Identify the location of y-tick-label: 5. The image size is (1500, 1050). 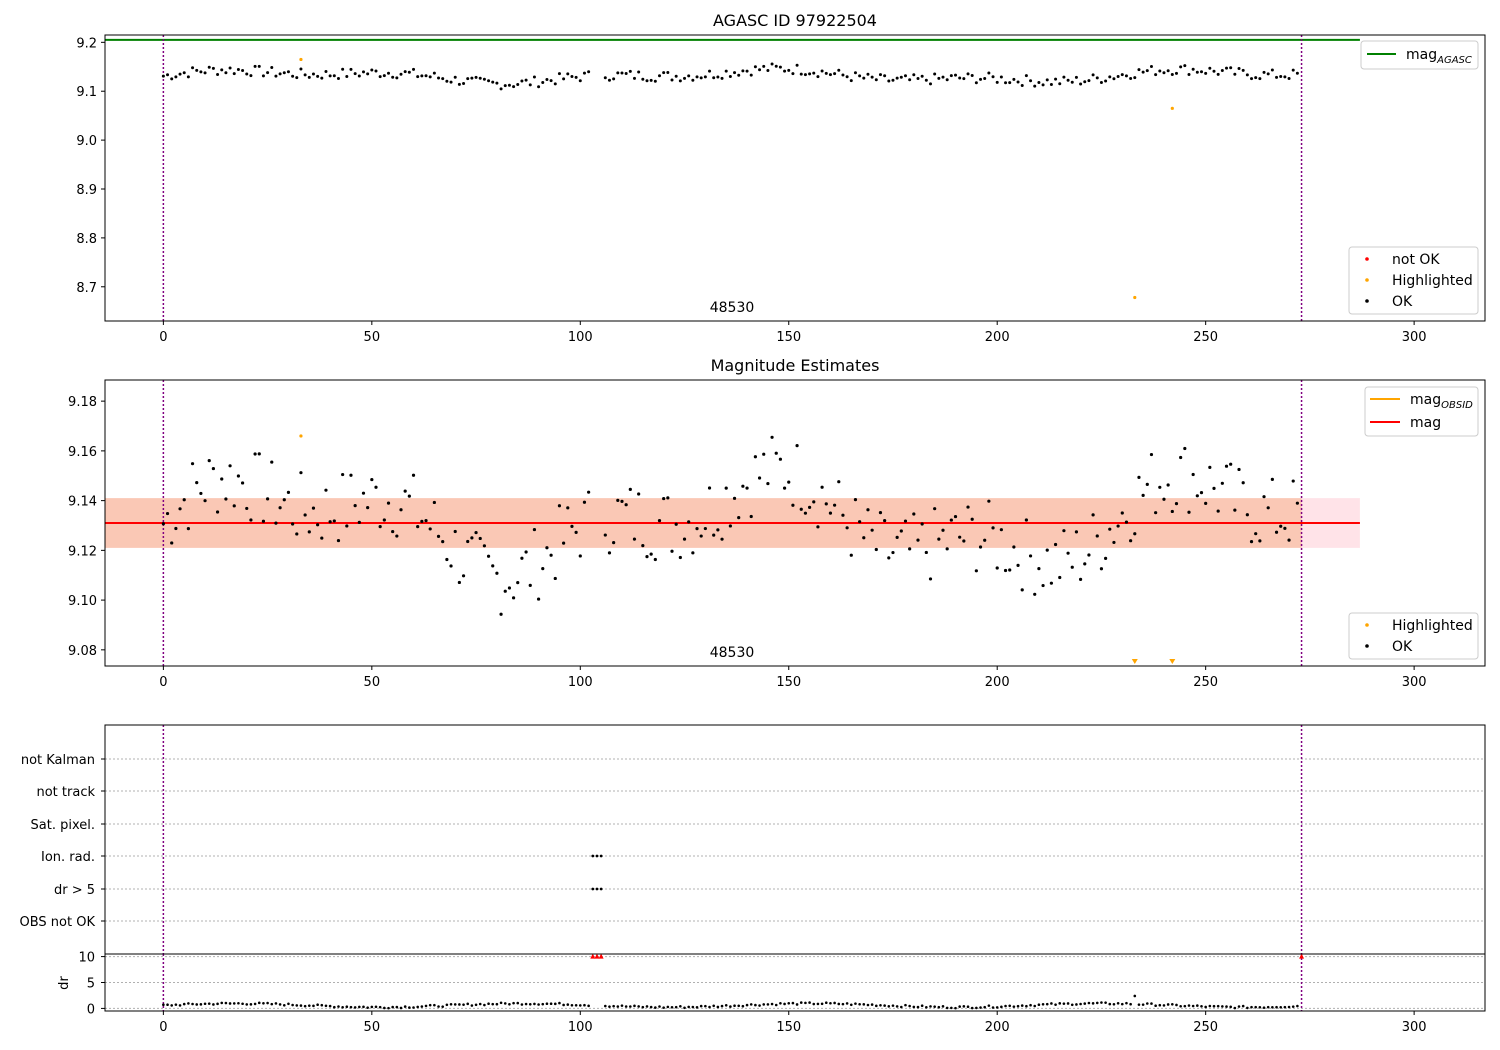
(91, 984).